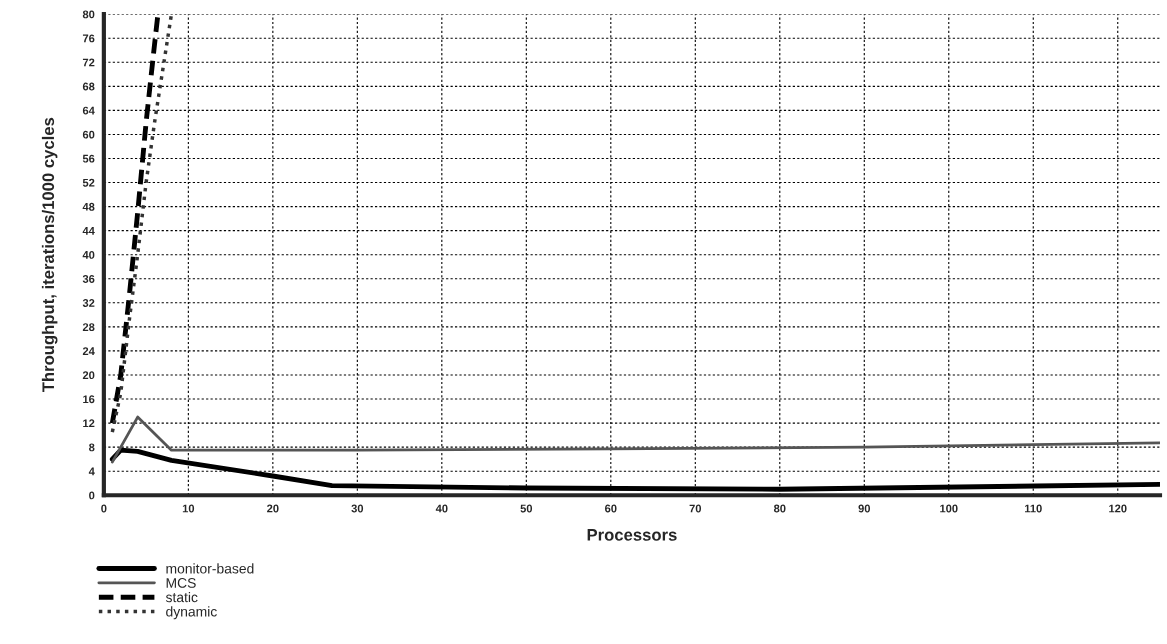 This screenshot has height=644, width=1167. Describe the element at coordinates (91, 471) in the screenshot. I see `y-tick-label: 4` at that location.